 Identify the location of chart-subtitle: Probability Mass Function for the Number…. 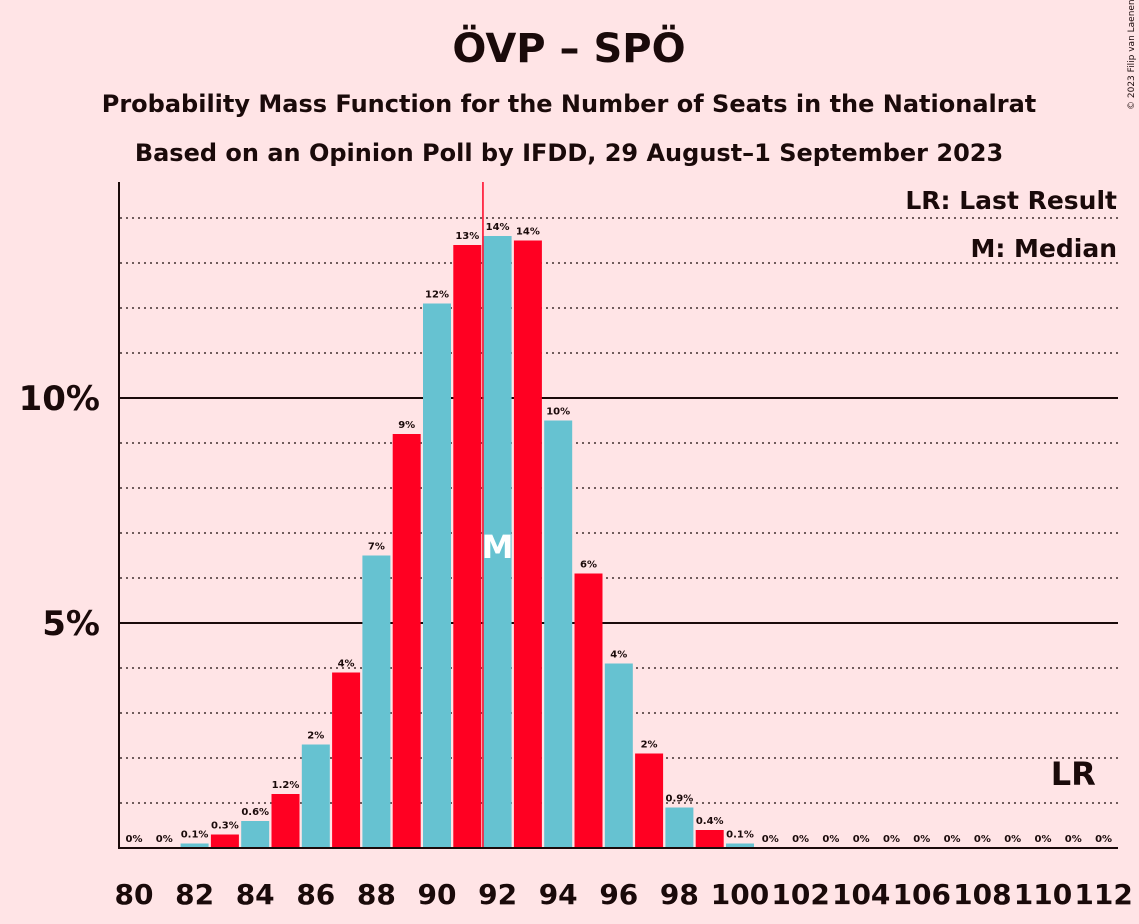
(569, 104).